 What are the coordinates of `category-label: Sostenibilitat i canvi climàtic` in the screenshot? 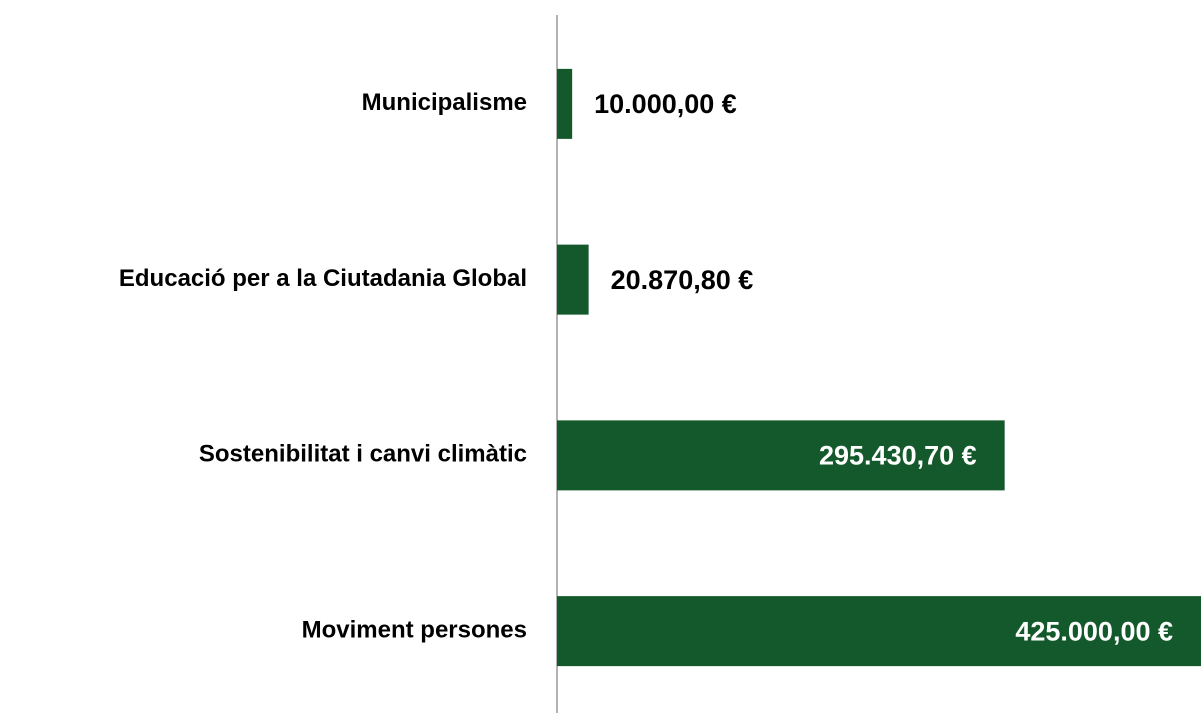 It's located at (363, 454).